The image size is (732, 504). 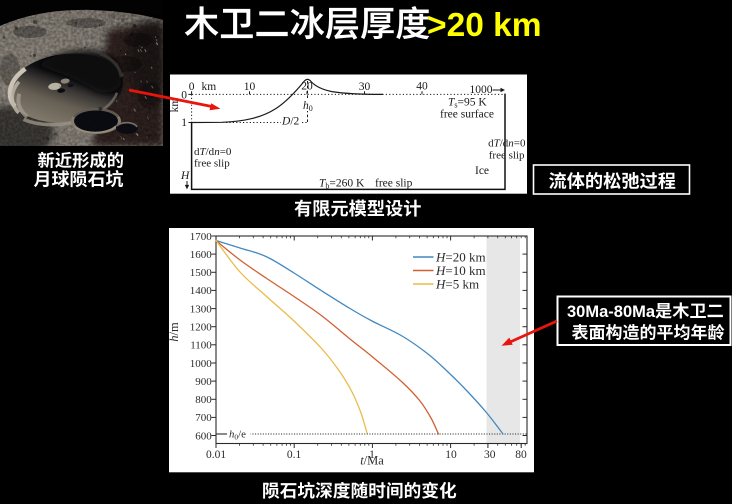 I want to click on svg-text: 1700, so click(x=201, y=237).